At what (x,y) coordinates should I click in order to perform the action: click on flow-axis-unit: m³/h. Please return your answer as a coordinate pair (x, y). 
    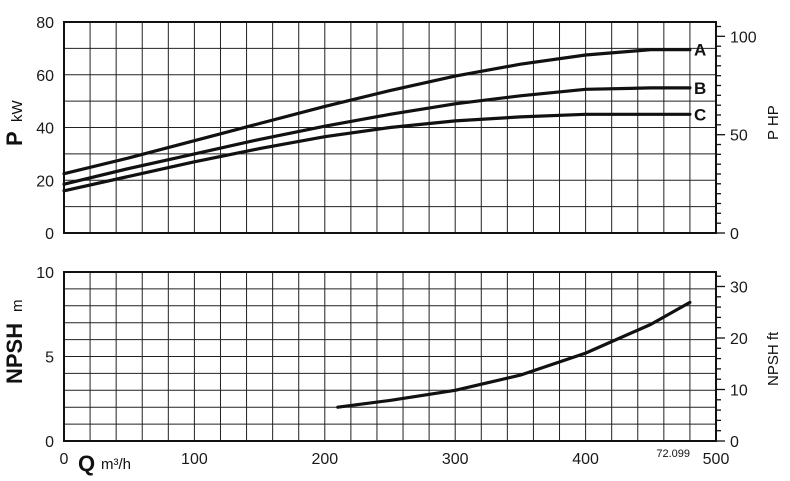
    Looking at the image, I should click on (116, 464).